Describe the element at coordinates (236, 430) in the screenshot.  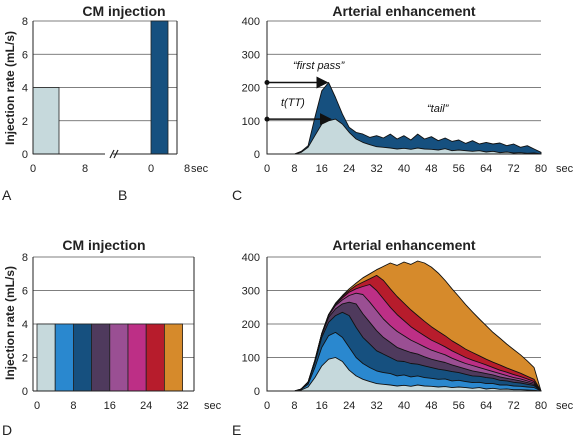
I see `panel-label-e: E` at that location.